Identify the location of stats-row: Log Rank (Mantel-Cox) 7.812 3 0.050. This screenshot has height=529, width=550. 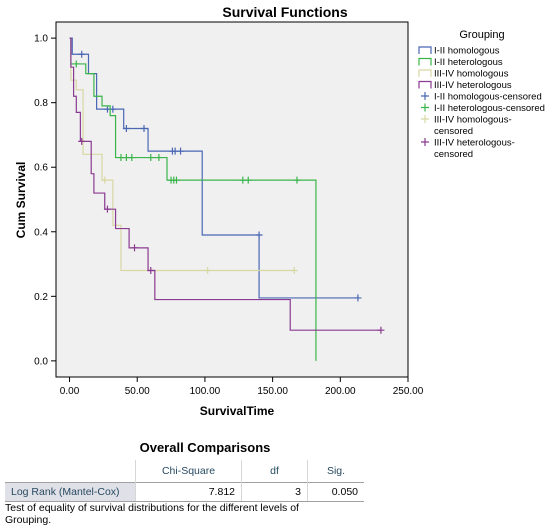
(184, 492).